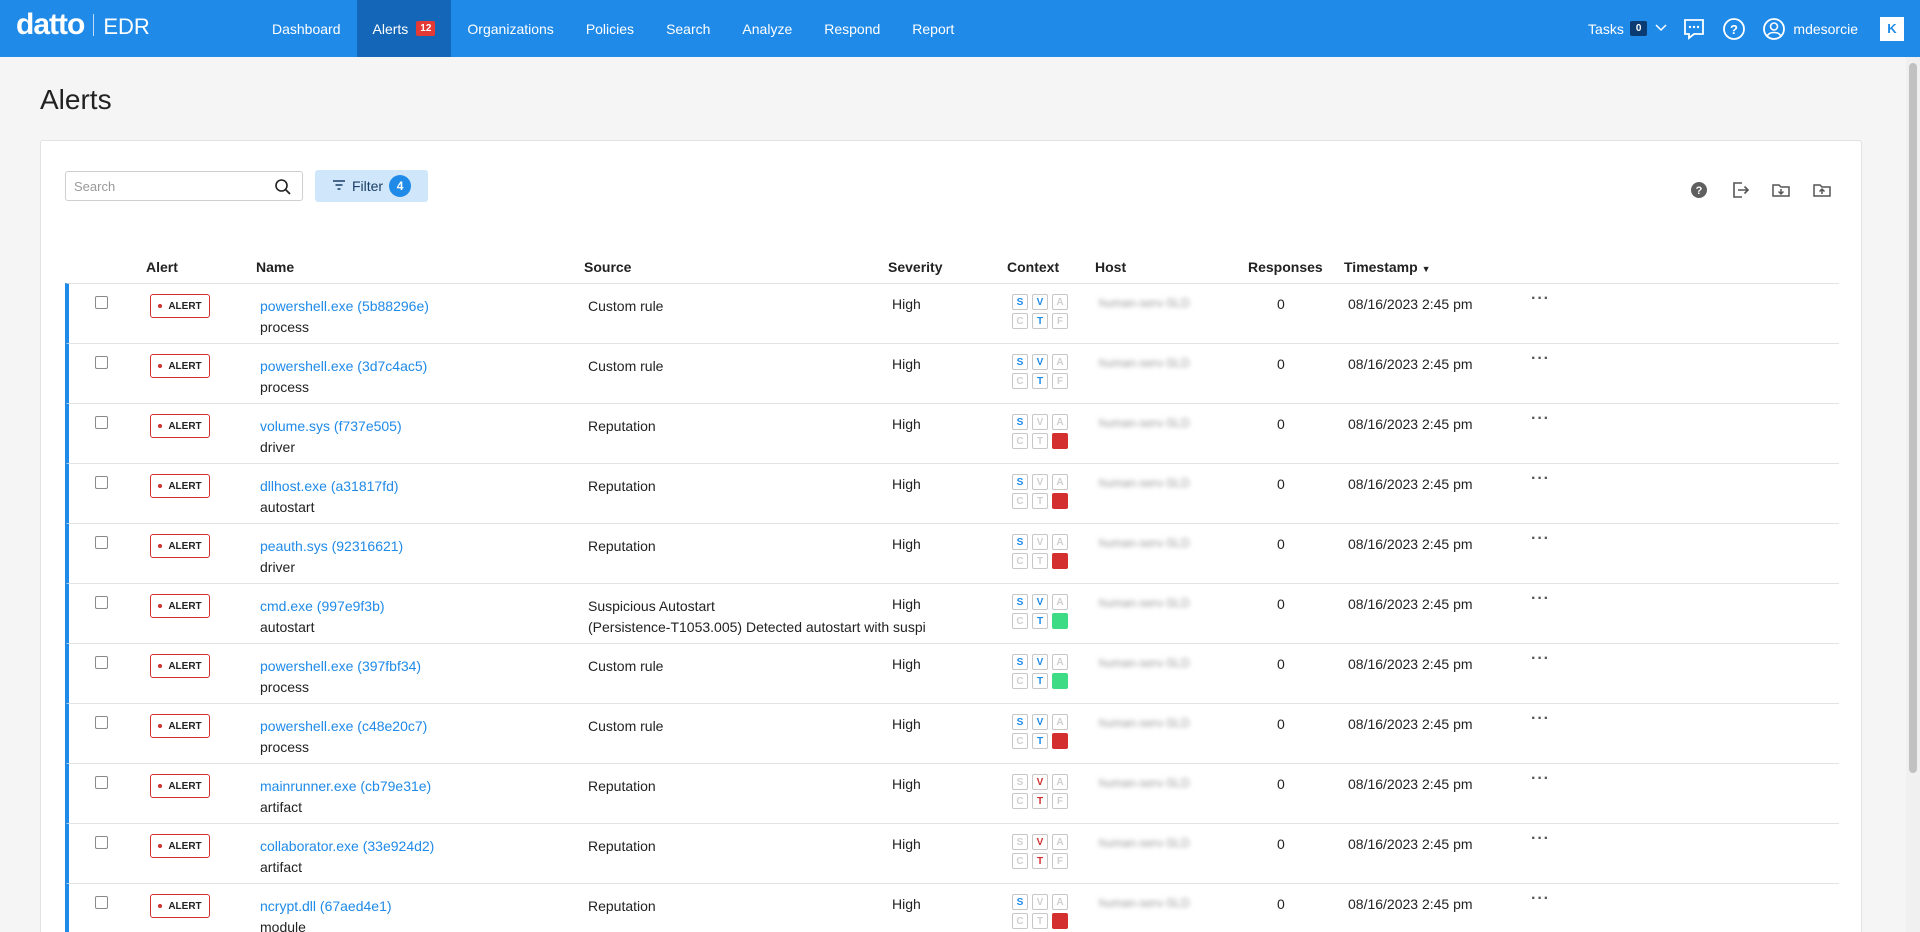 The image size is (1920, 932). What do you see at coordinates (852, 28) in the screenshot?
I see `nav-respond: Respond` at bounding box center [852, 28].